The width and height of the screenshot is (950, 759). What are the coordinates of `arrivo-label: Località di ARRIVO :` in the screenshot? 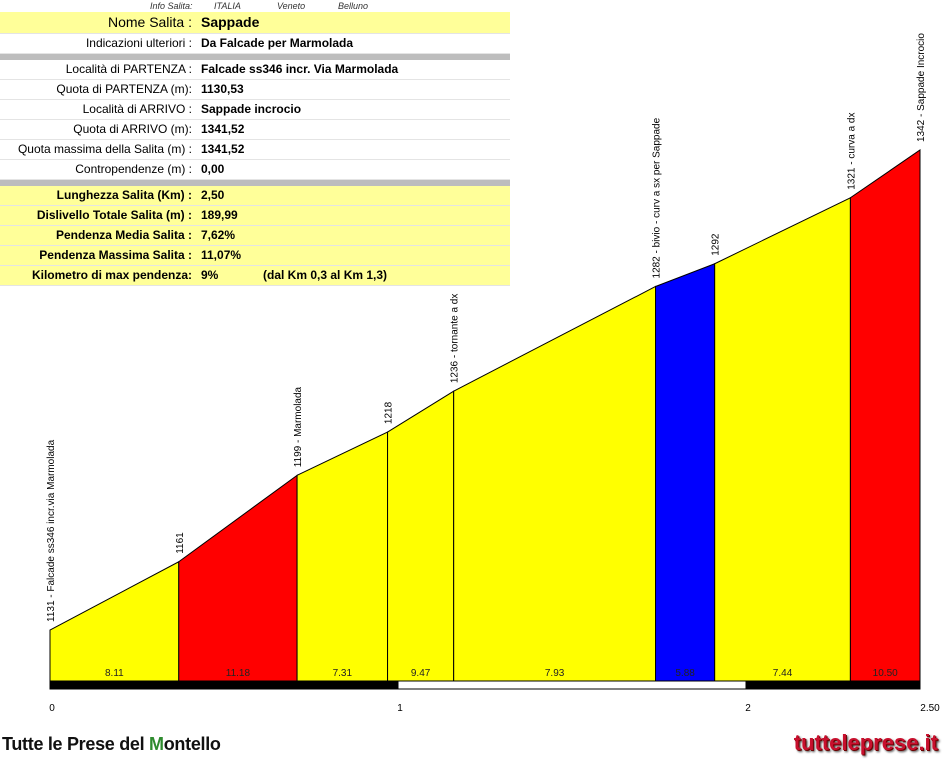 It's located at (137, 109).